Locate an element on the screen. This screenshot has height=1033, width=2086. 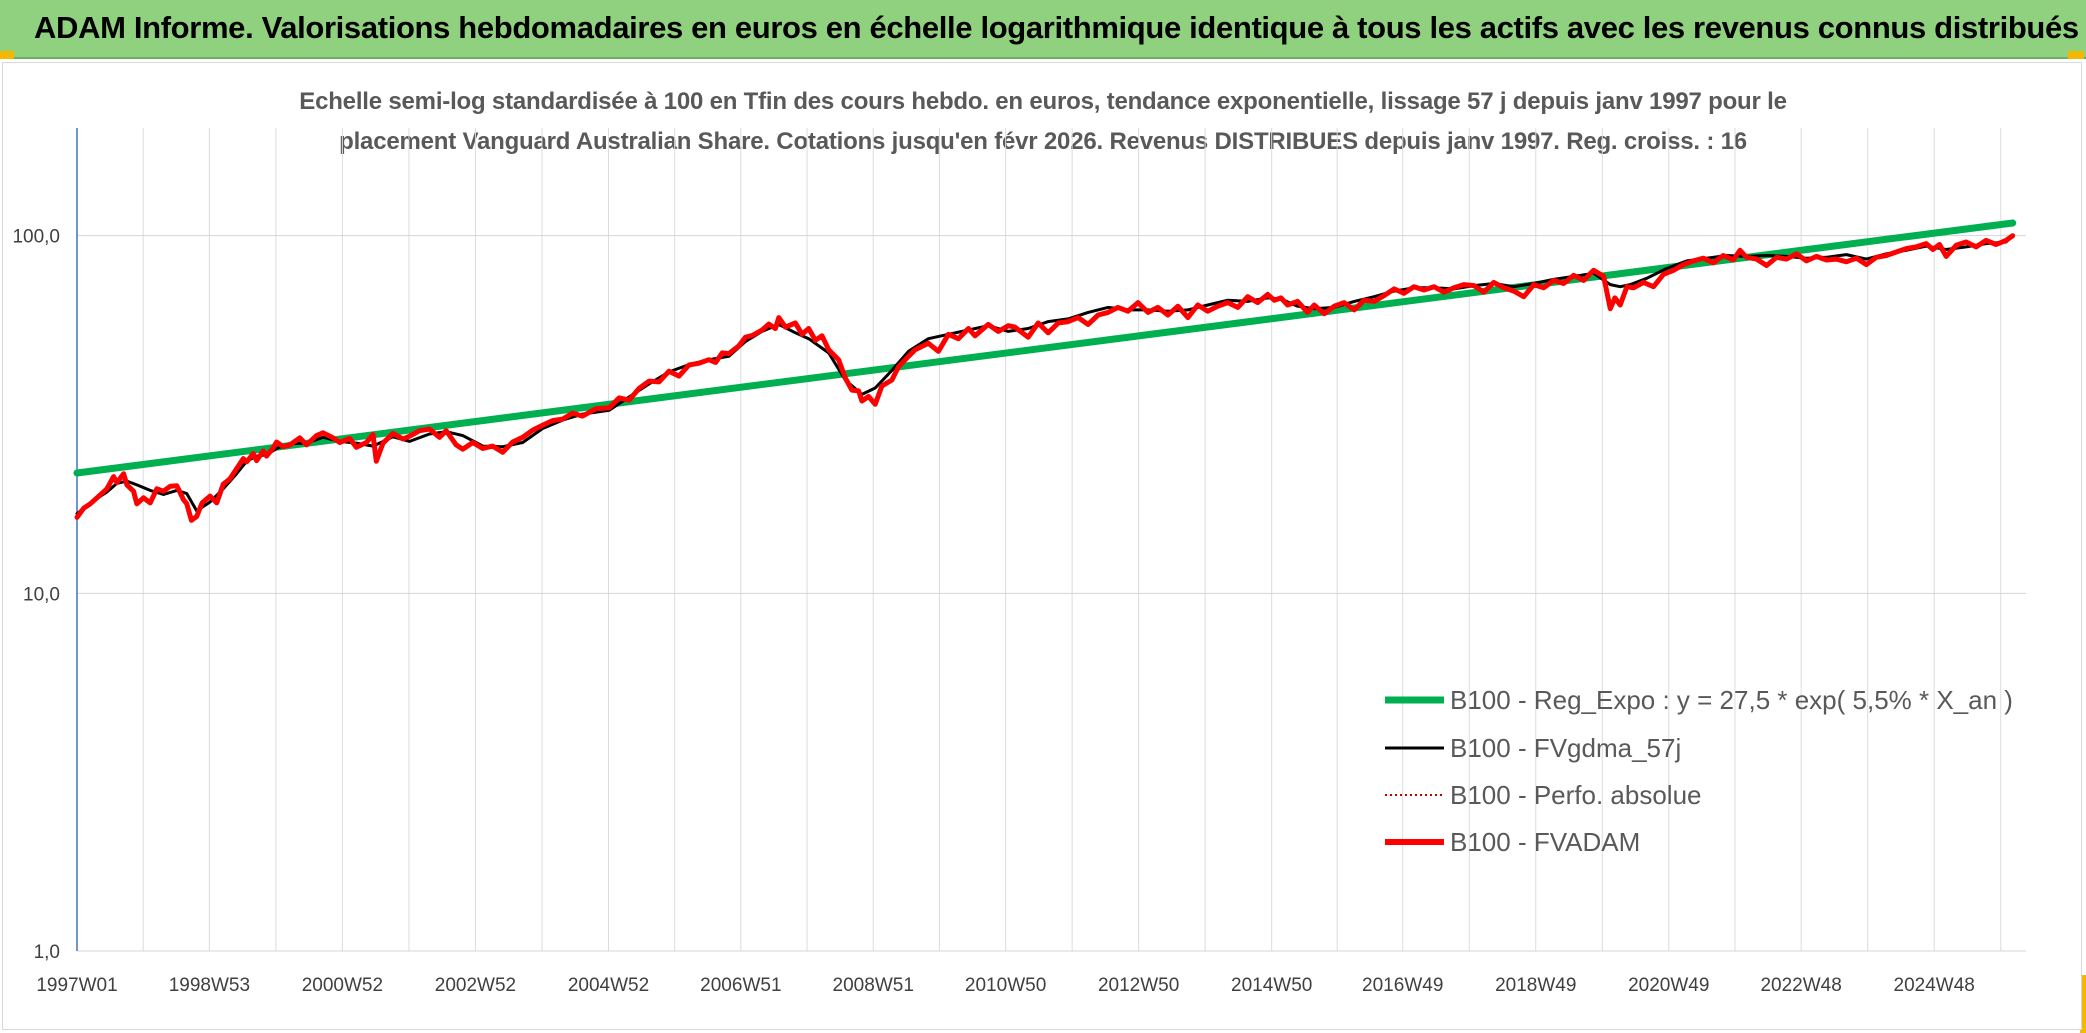
x-tick-label: 2002W52 is located at coordinates (475, 985).